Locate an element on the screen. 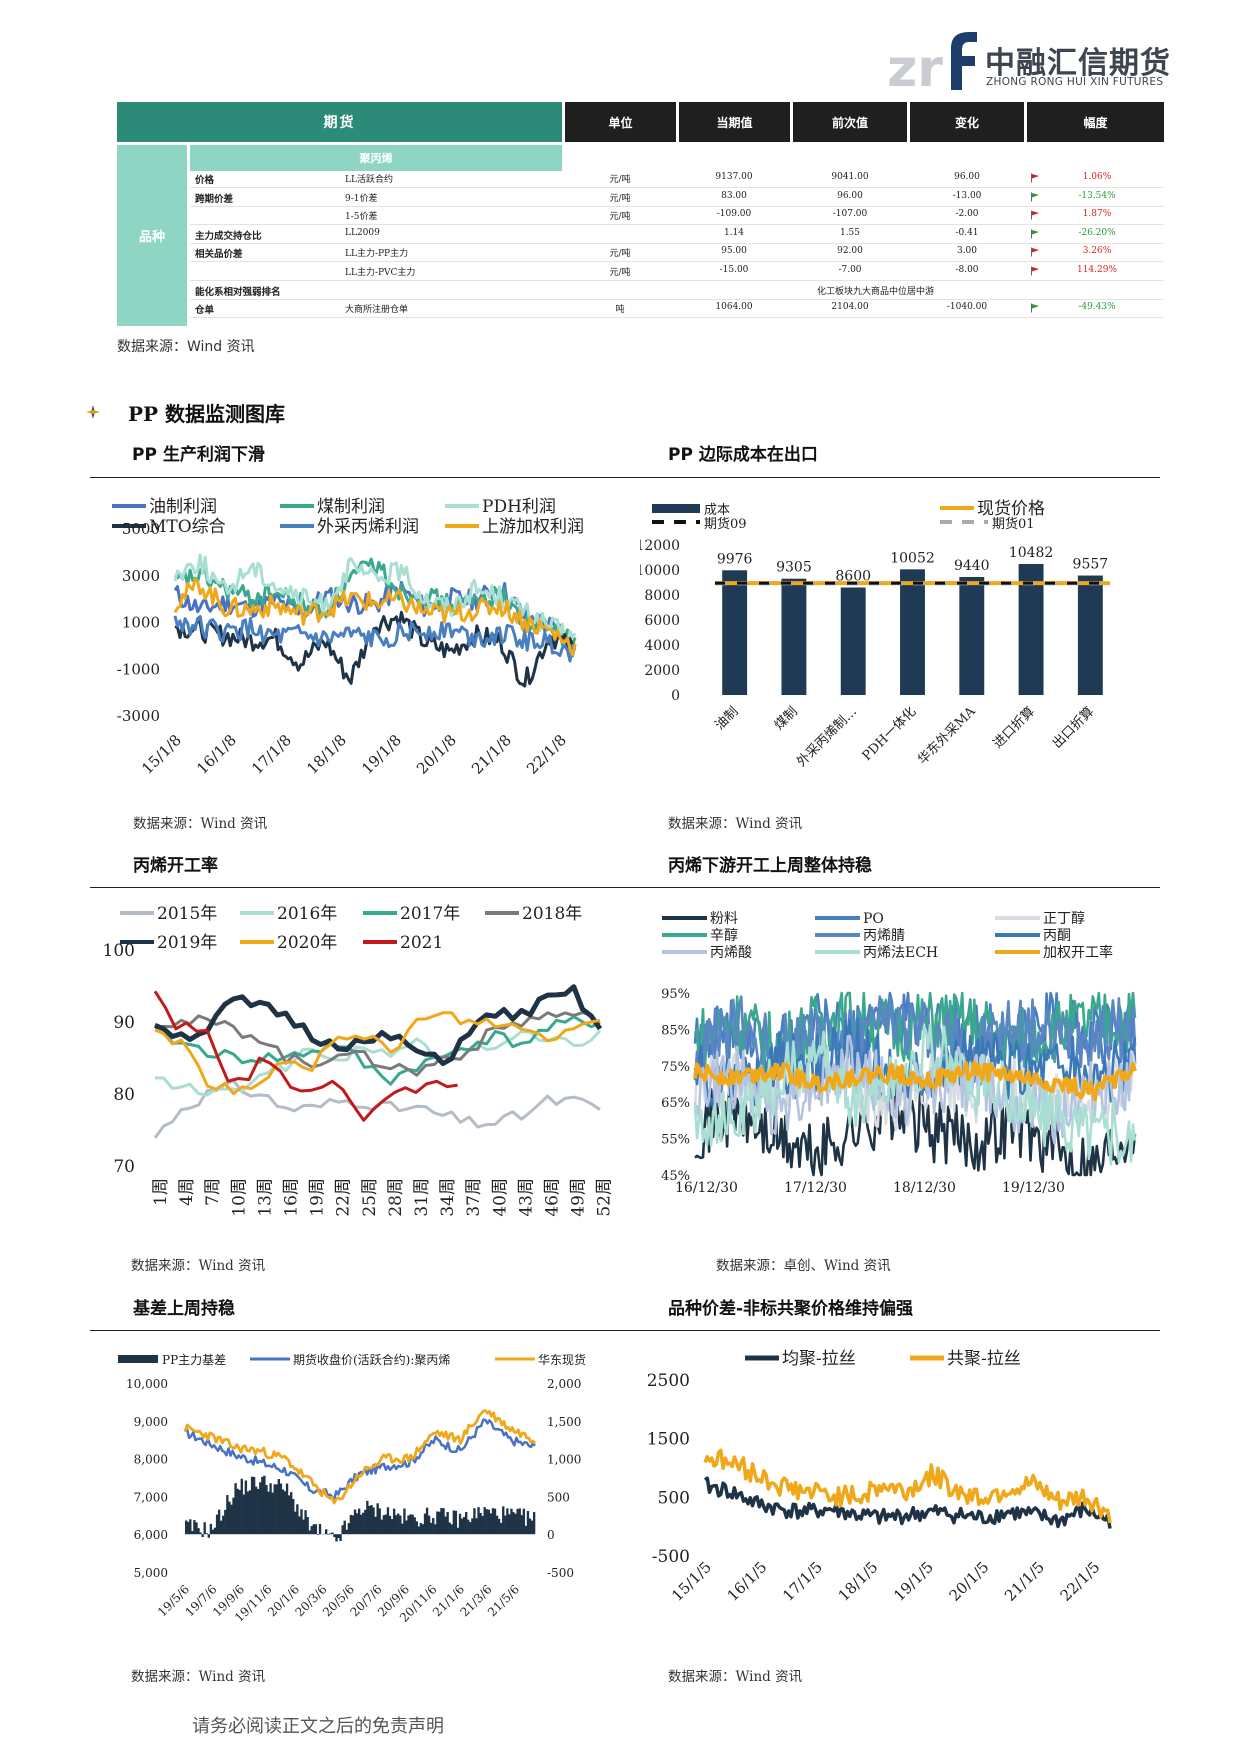 The image size is (1240, 1753). down-ytick: 55% is located at coordinates (675, 1140).